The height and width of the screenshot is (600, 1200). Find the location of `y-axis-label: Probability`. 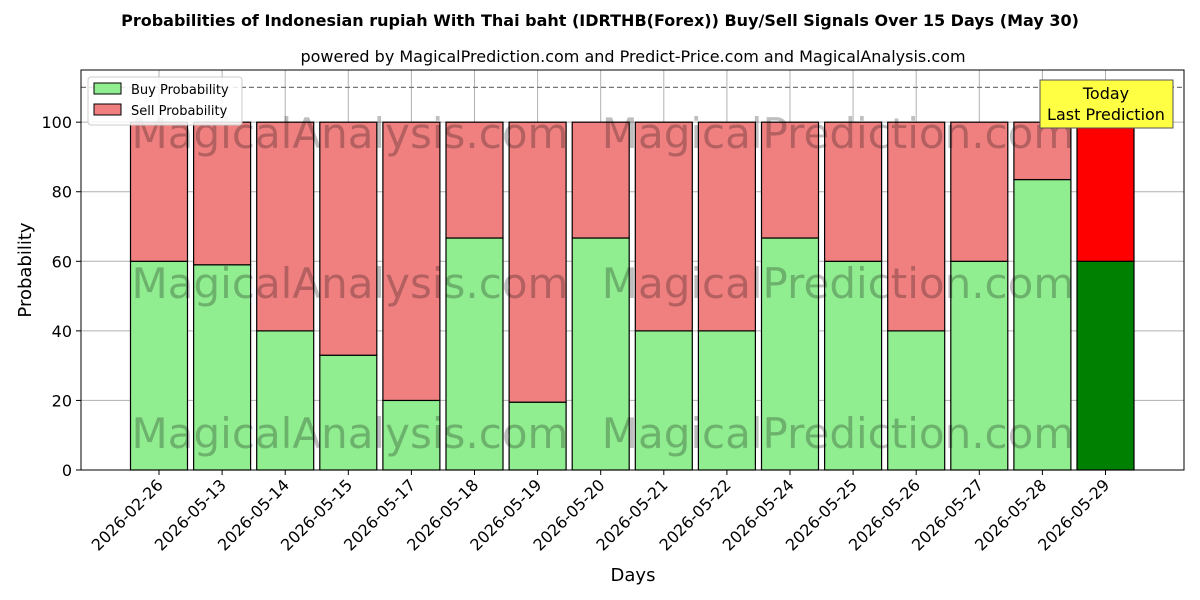

y-axis-label: Probability is located at coordinates (25, 269).